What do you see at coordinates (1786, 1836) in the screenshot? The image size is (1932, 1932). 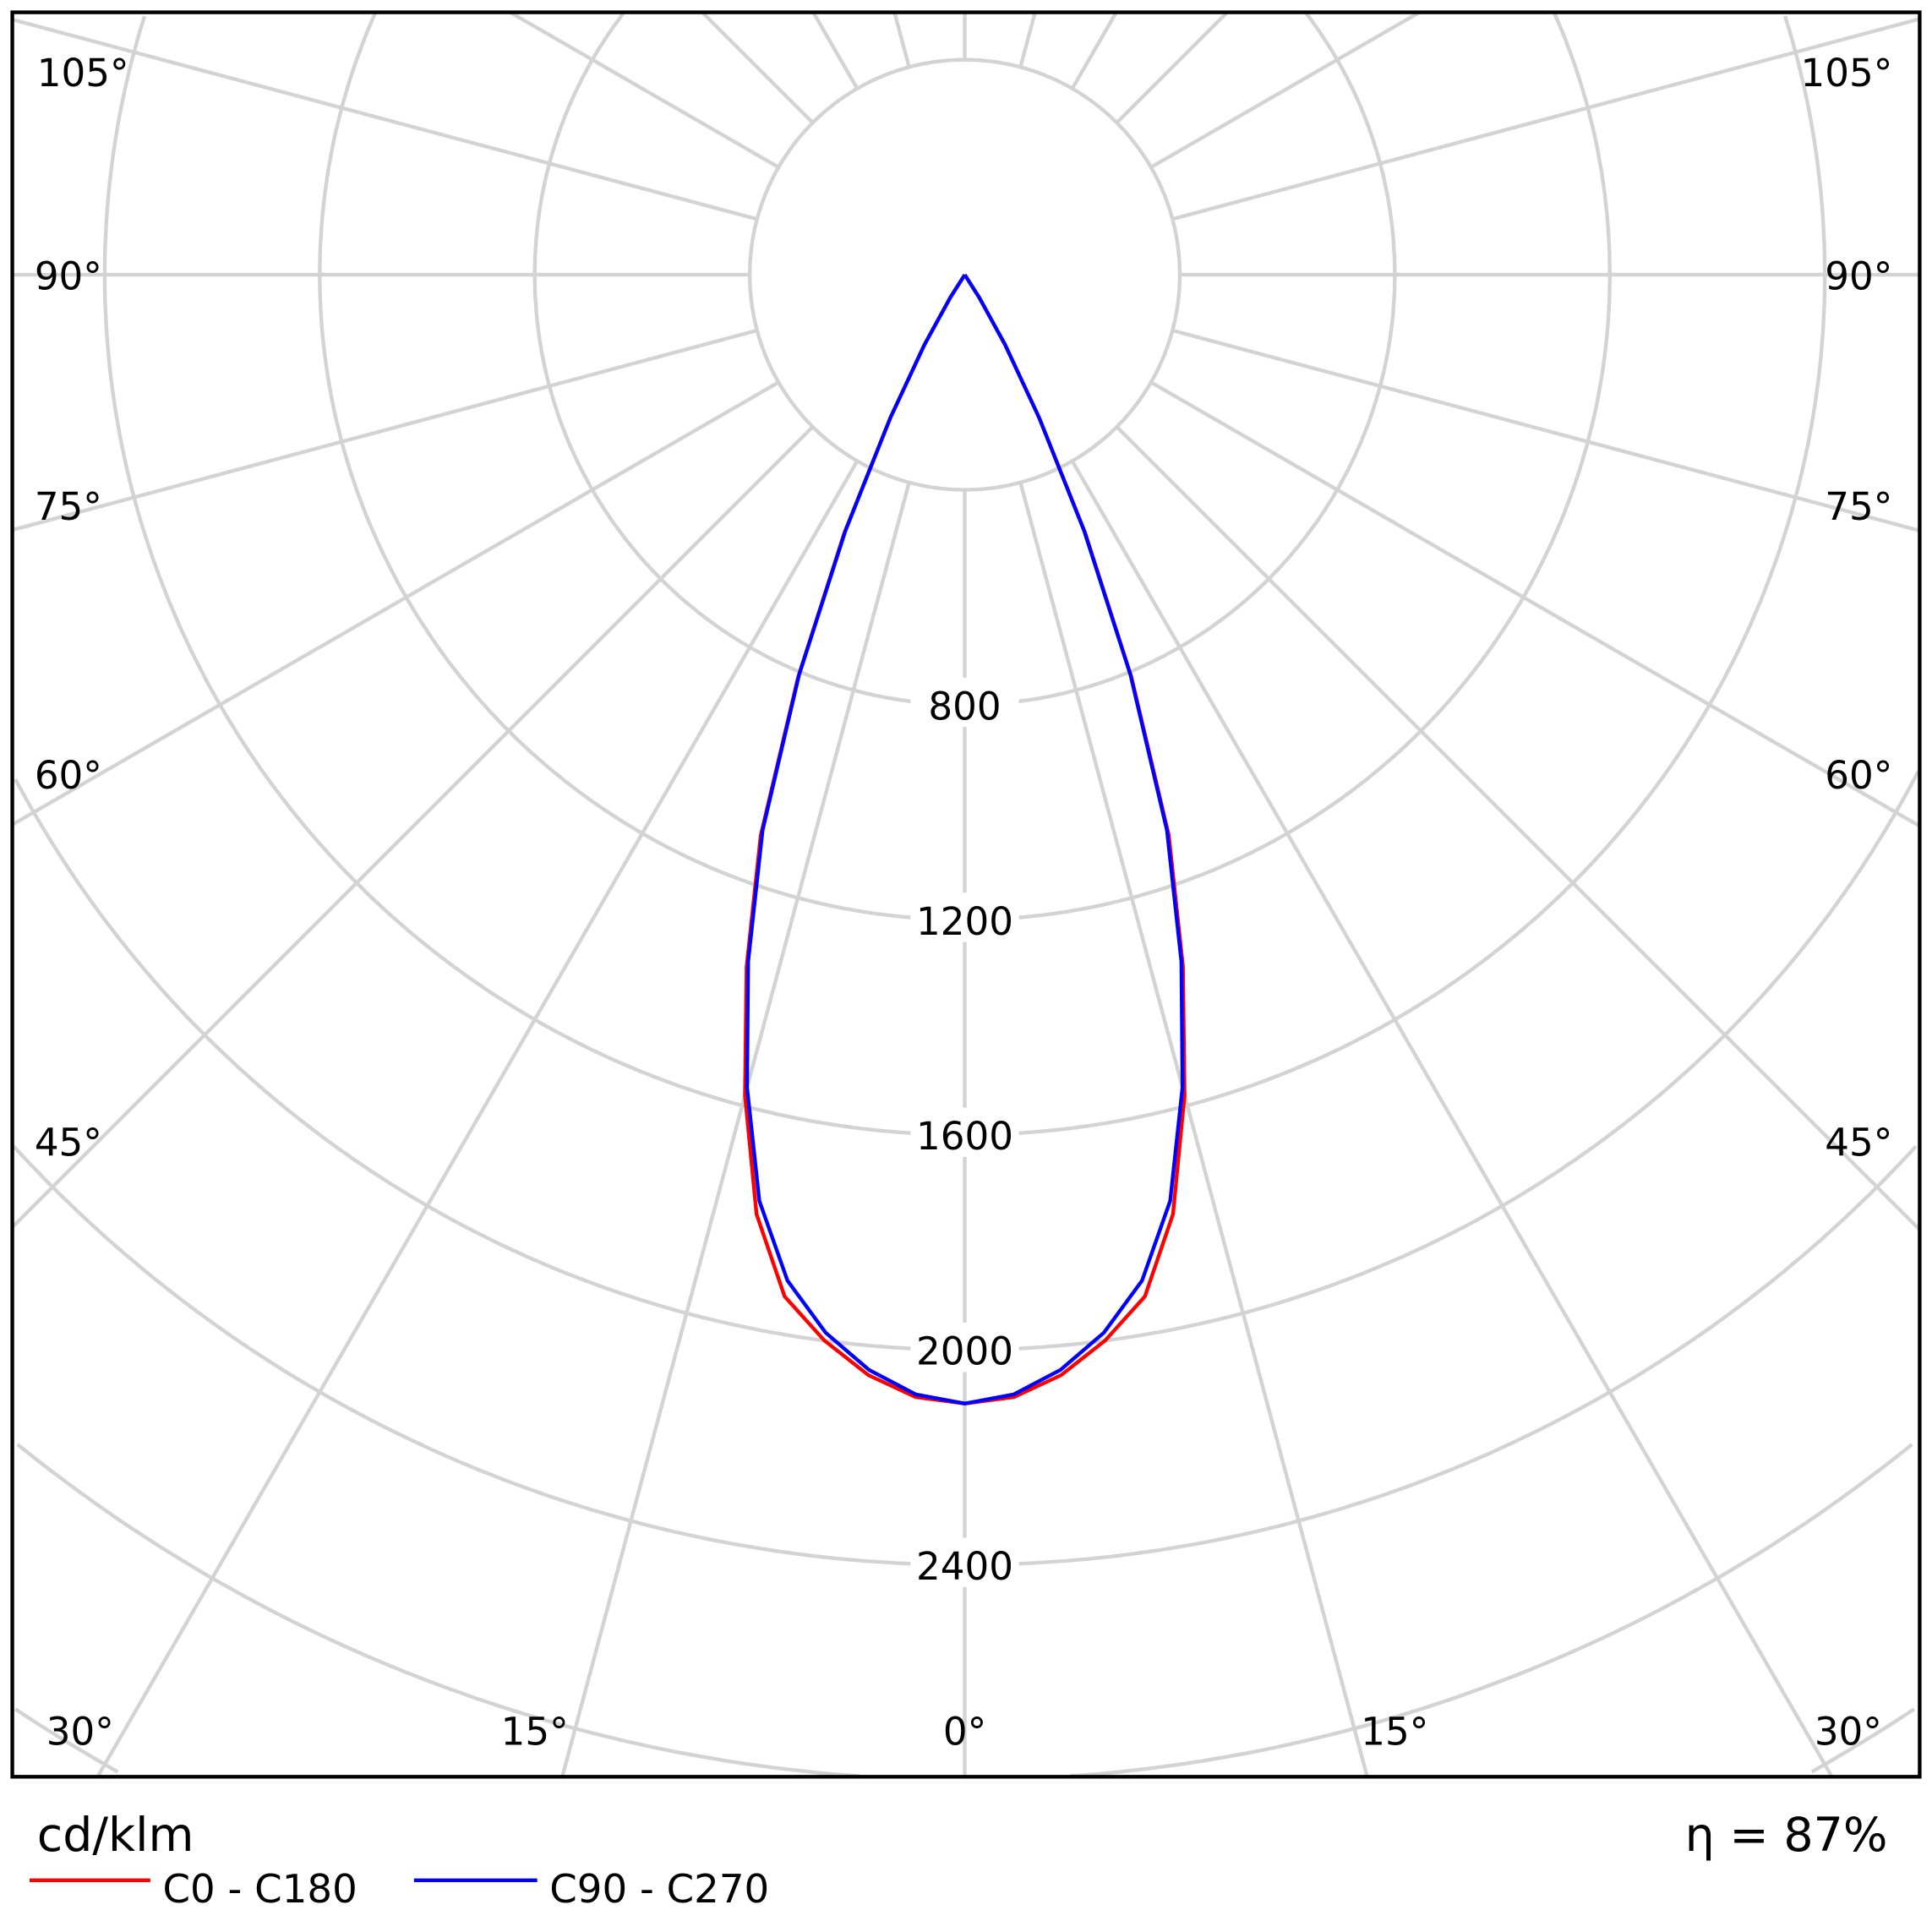 I see `efficiency-label: η = 87%` at bounding box center [1786, 1836].